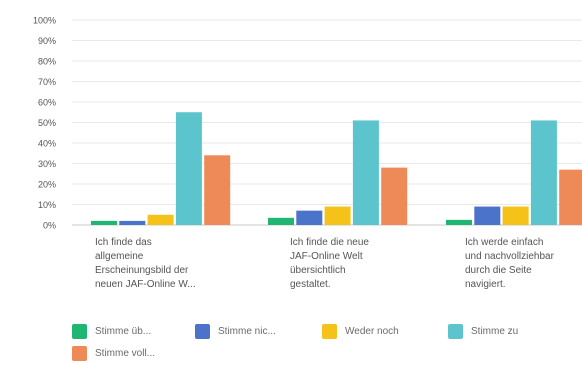  I want to click on legend-label: Weder noch, so click(372, 331).